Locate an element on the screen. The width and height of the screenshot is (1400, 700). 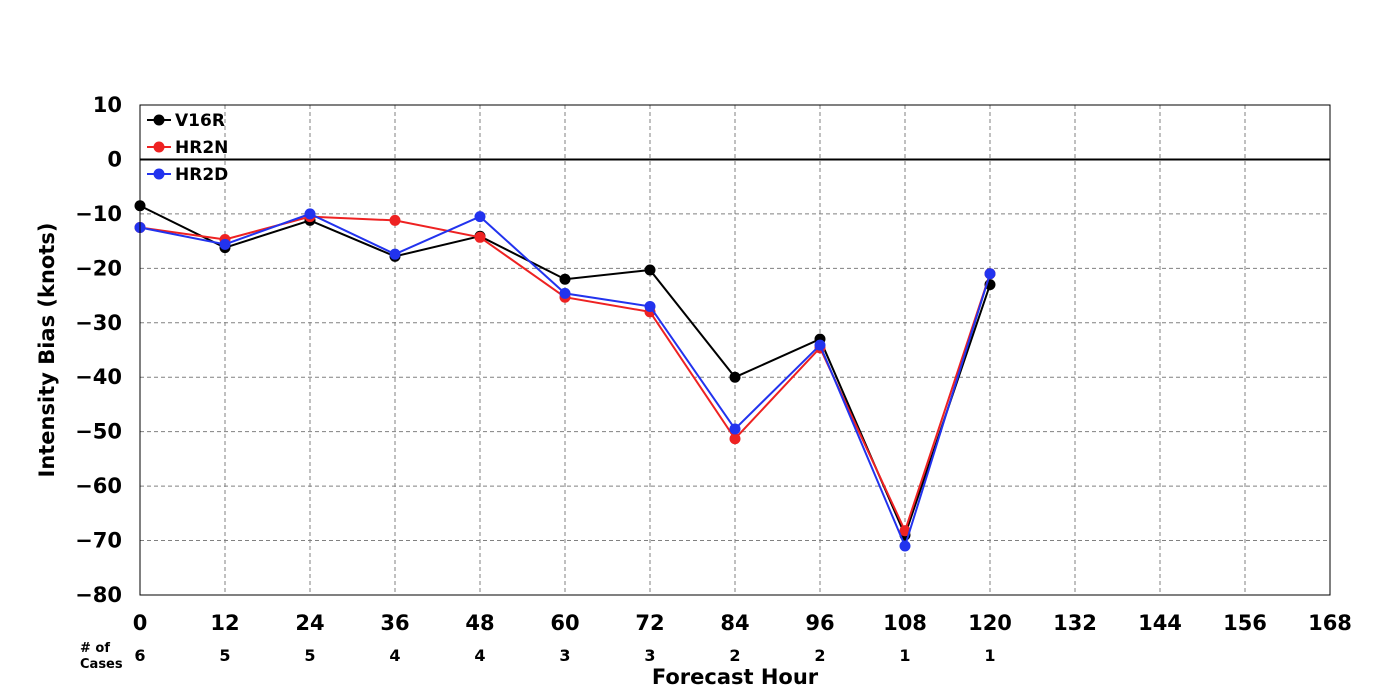
x-tick-label: 36 is located at coordinates (394, 623).